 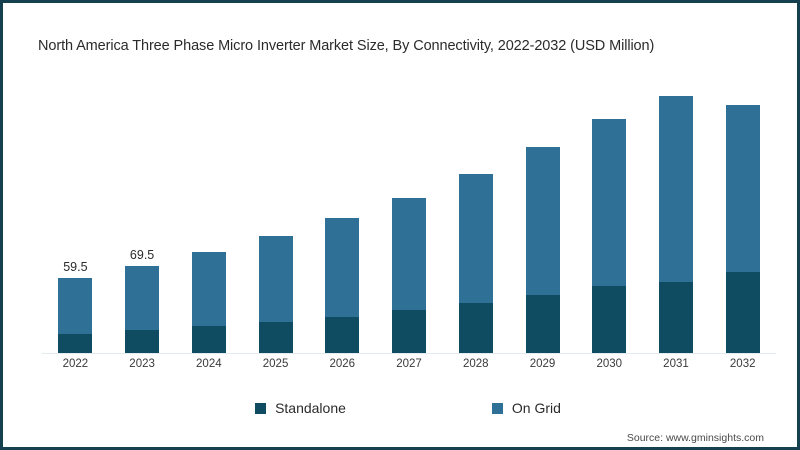 I want to click on x-axis-tick-label: 2027, so click(x=409, y=364).